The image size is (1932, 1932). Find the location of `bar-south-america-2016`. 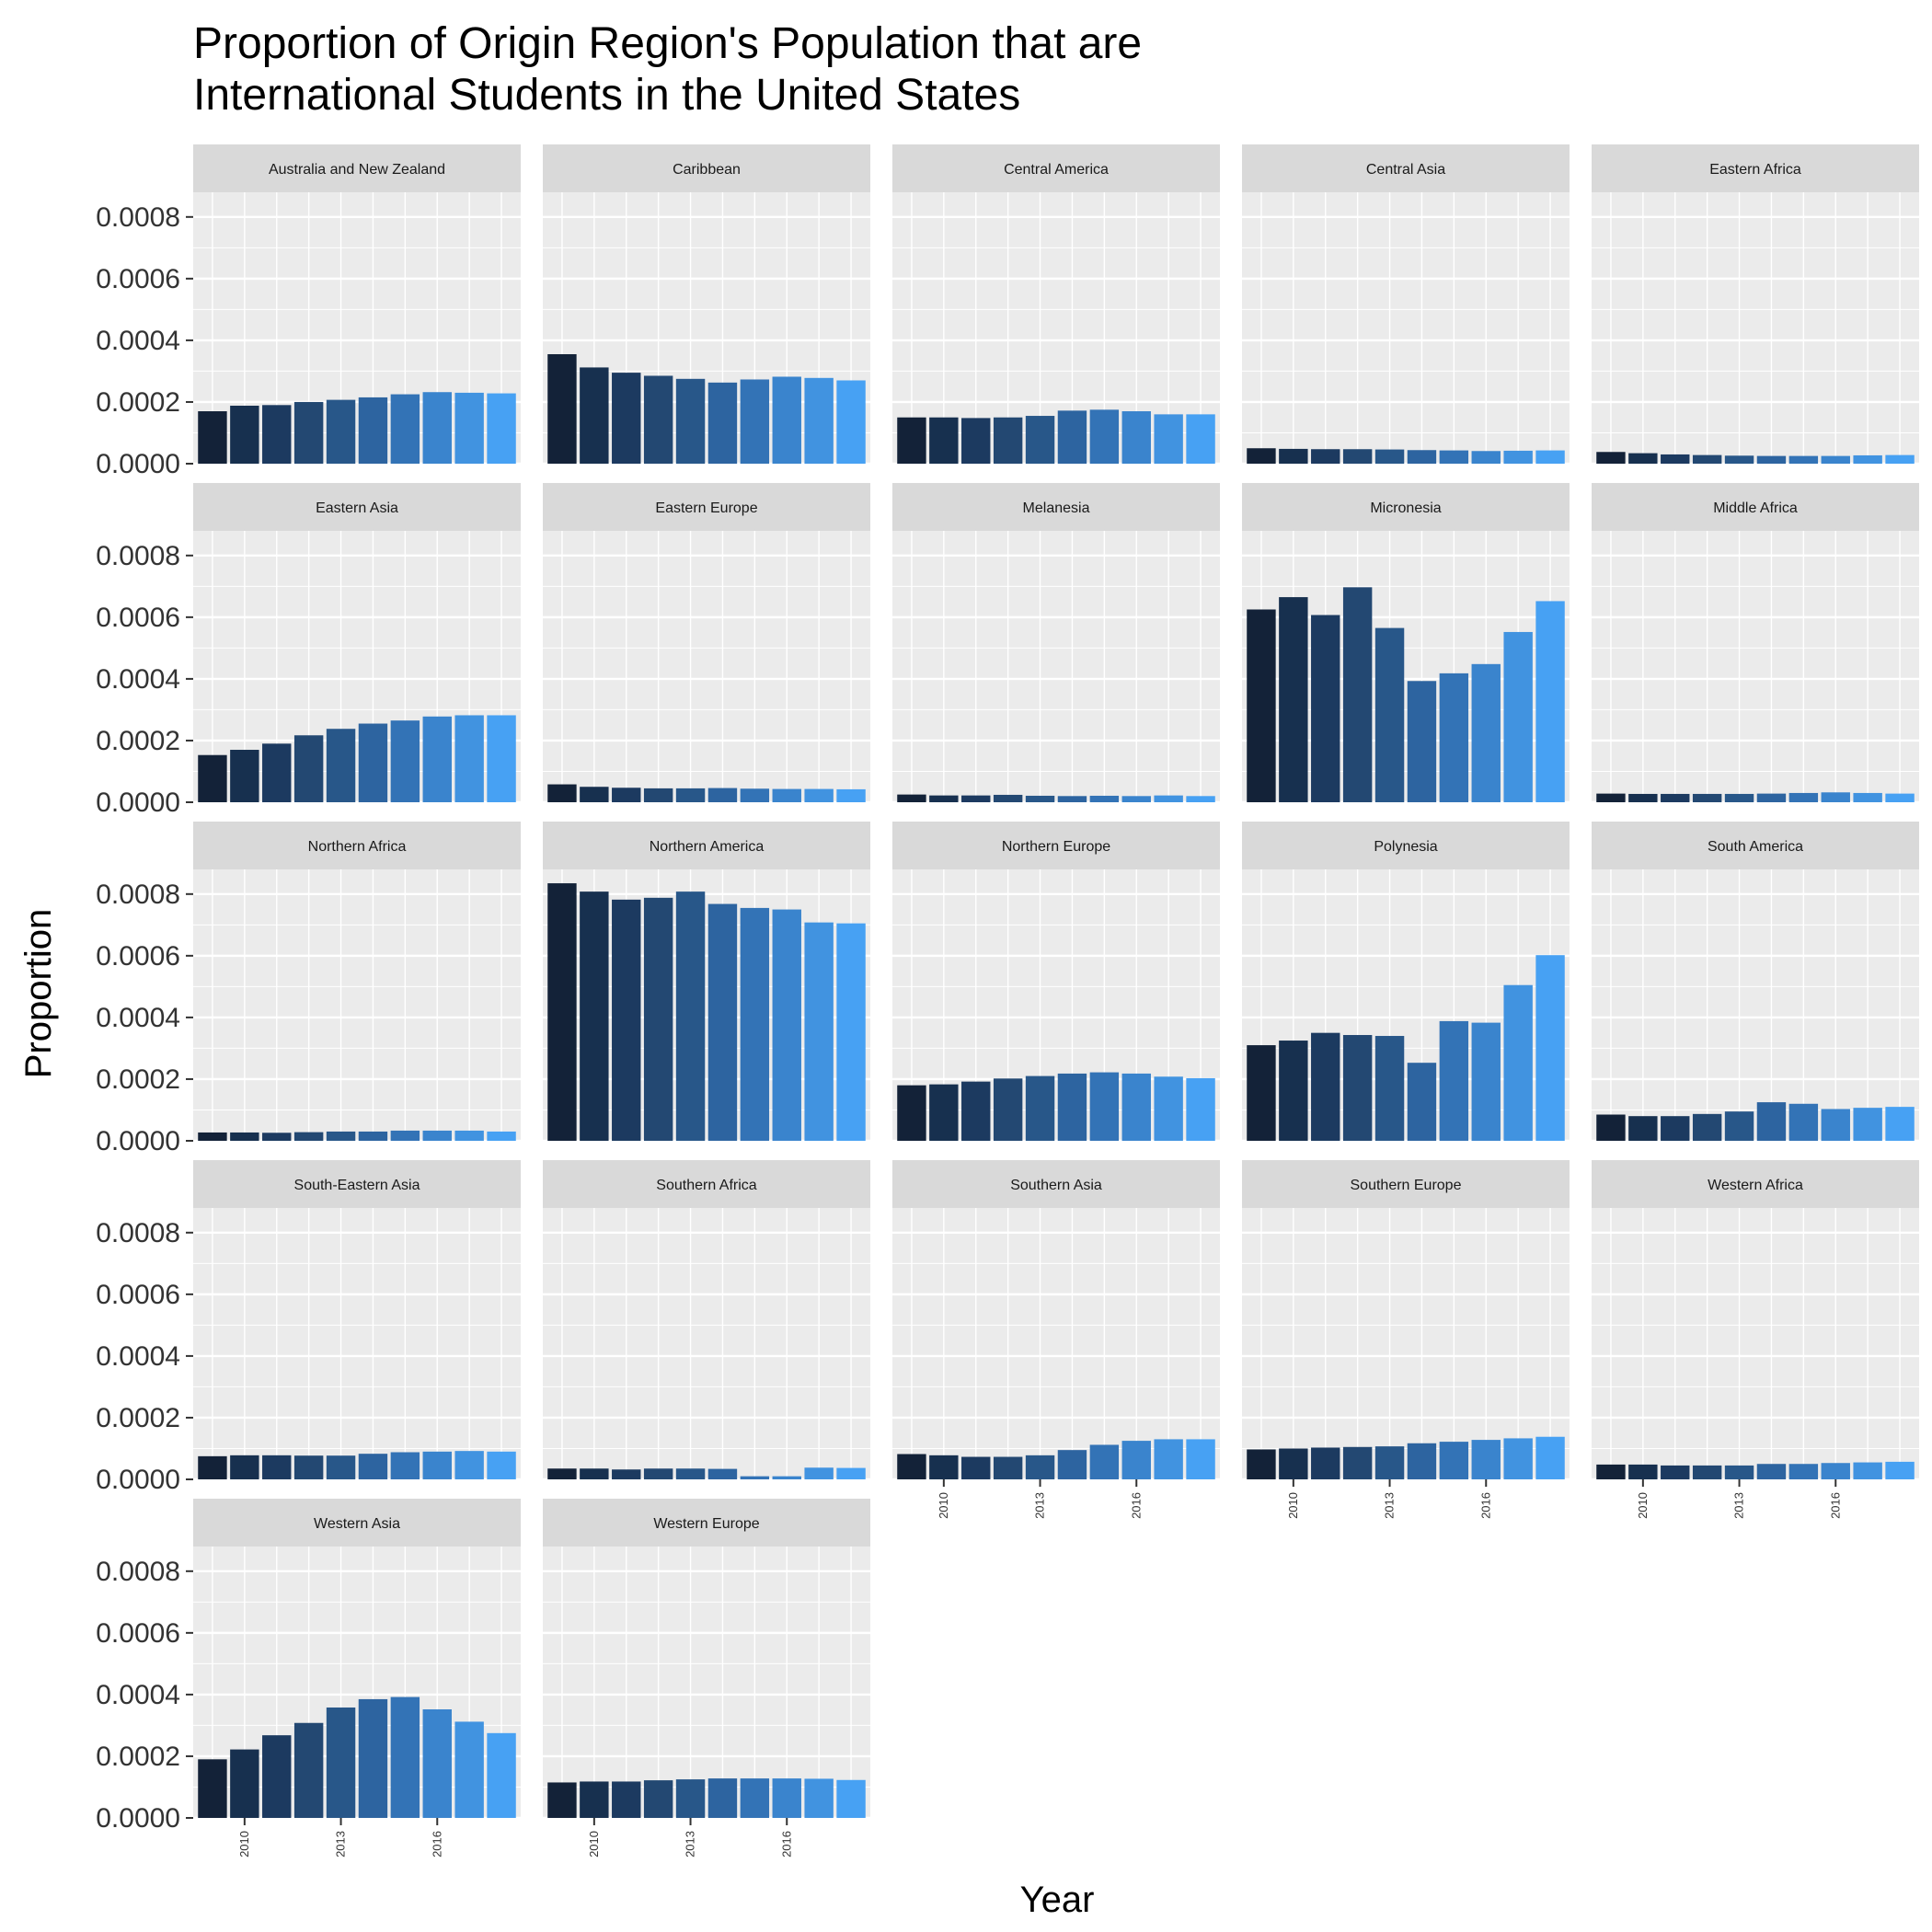

bar-south-america-2016 is located at coordinates (1835, 1125).